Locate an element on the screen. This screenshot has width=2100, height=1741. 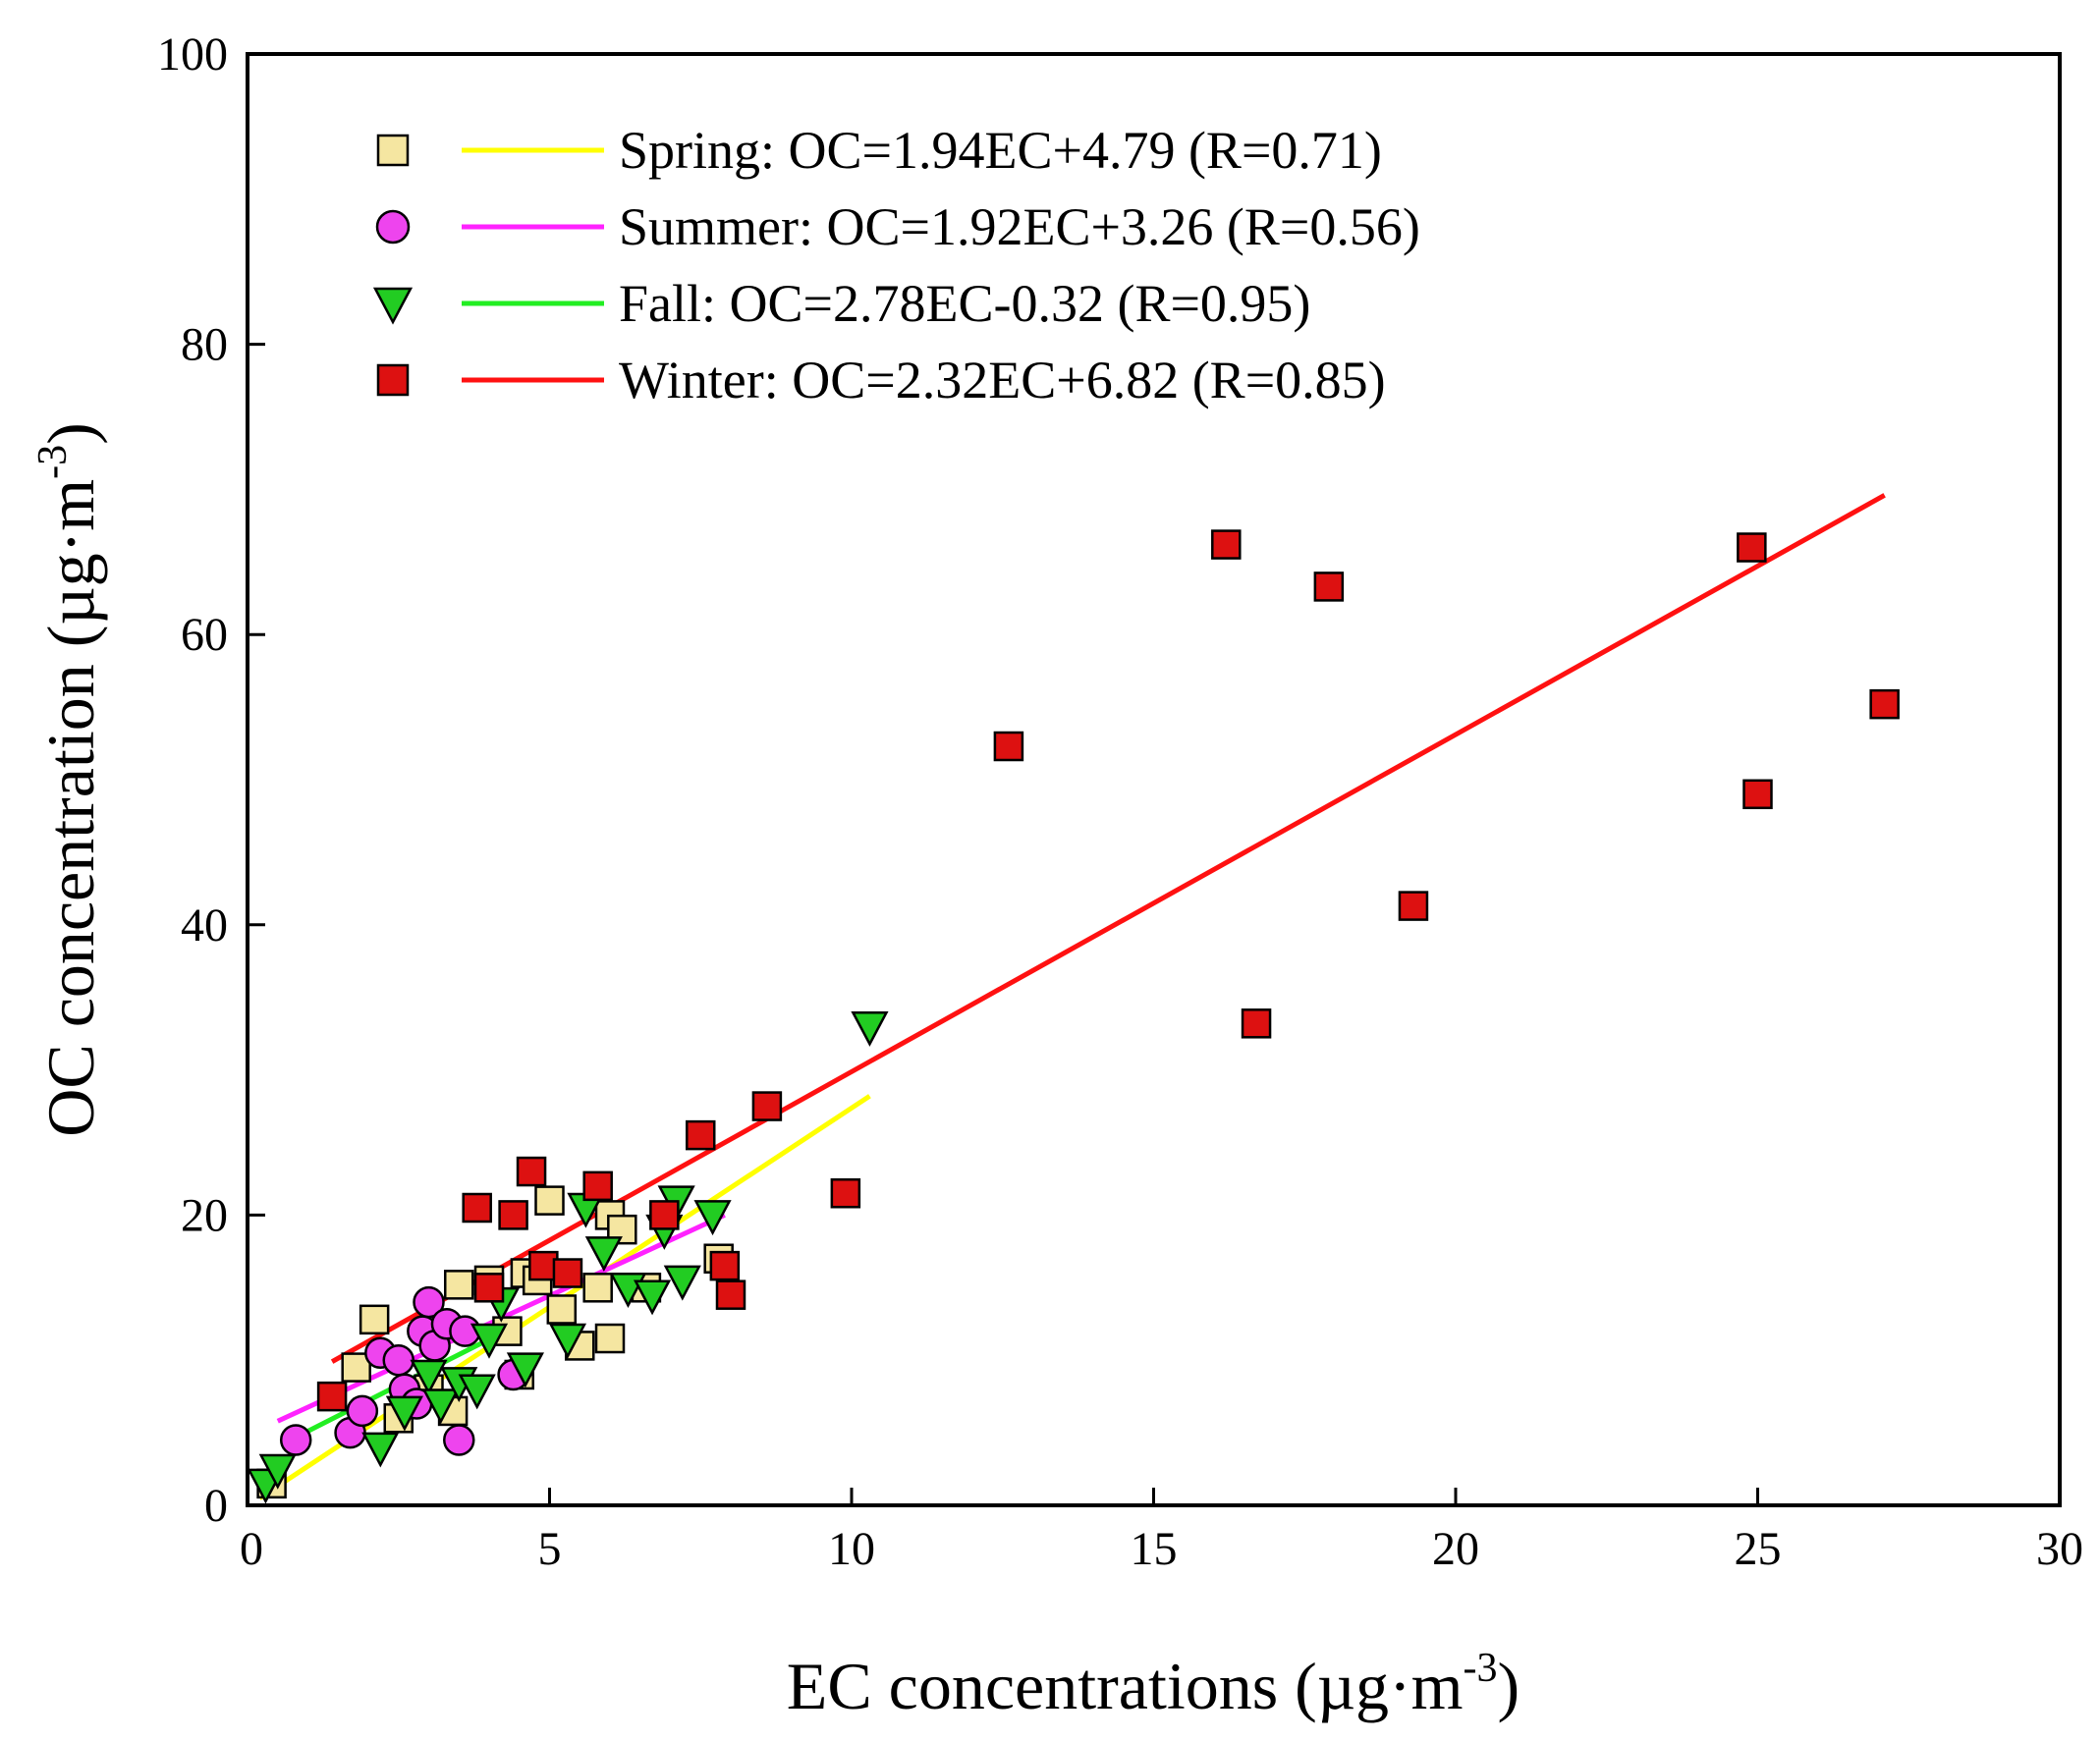
legend-marker-spring is located at coordinates (393, 150).